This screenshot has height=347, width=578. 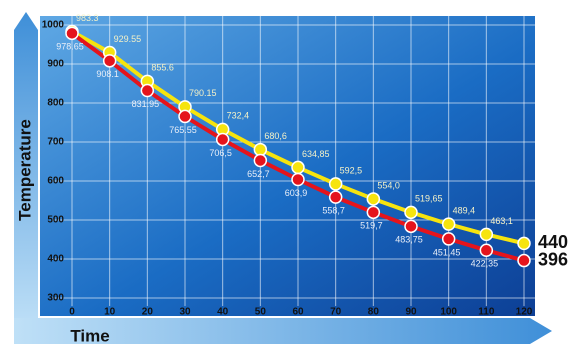 I want to click on y-tick-label: 700, so click(x=55, y=142).